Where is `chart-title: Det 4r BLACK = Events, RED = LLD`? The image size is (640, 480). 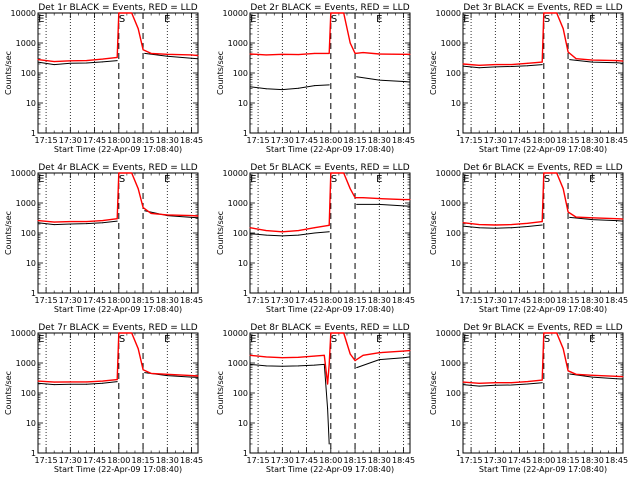
chart-title: Det 4r BLACK = Events, RED = LLD is located at coordinates (117, 168).